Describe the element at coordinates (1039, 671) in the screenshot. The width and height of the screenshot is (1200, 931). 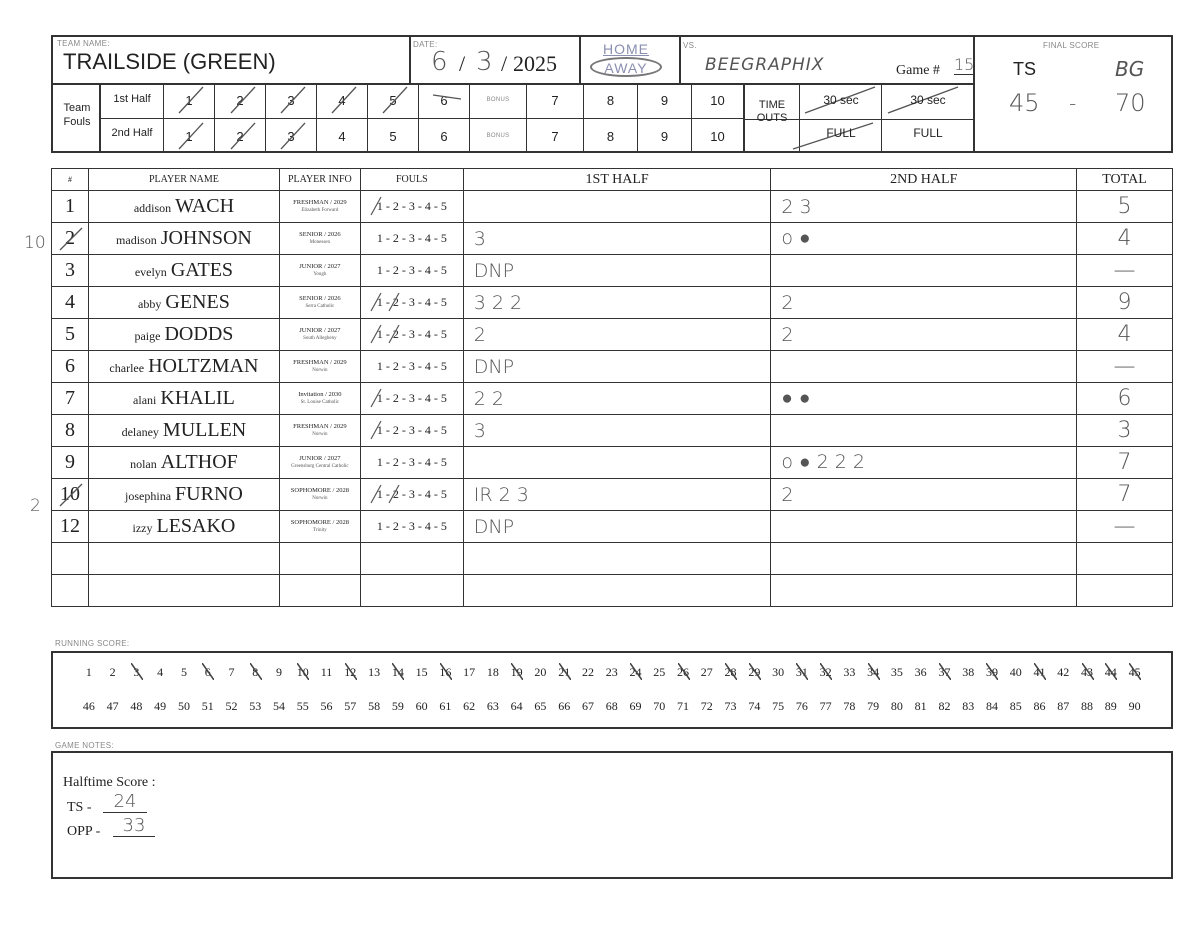
I see `running-score-number: 41` at that location.